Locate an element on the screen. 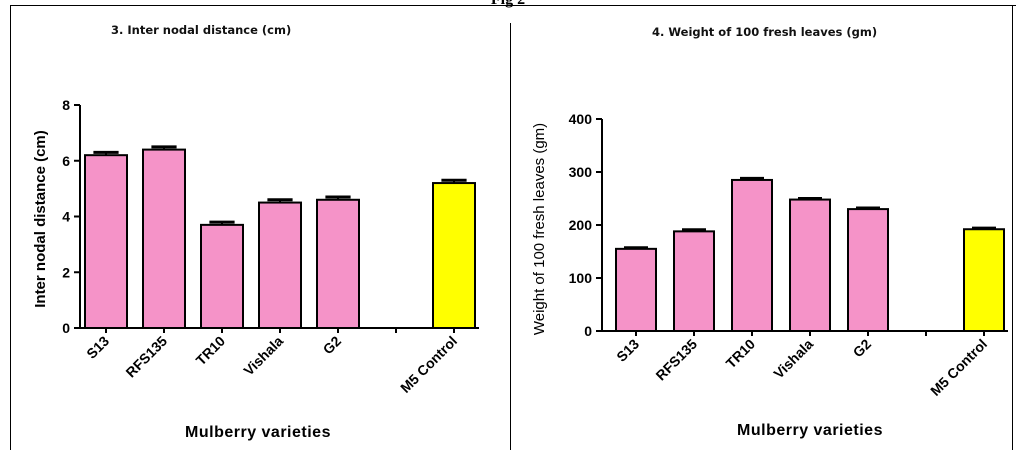 Image resolution: width=1016 pixels, height=450 pixels. y-tick-label: 200 is located at coordinates (581, 225).